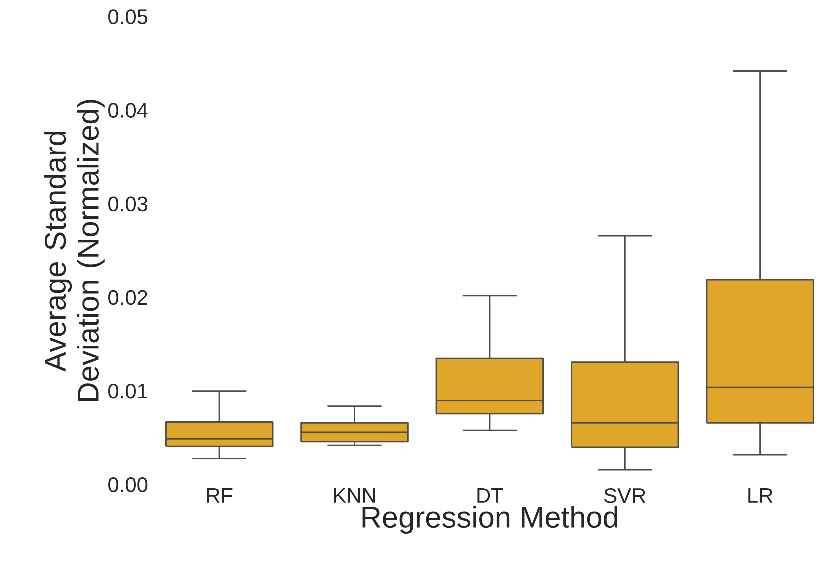  I want to click on x-axis-title: Regression Method, so click(490, 520).